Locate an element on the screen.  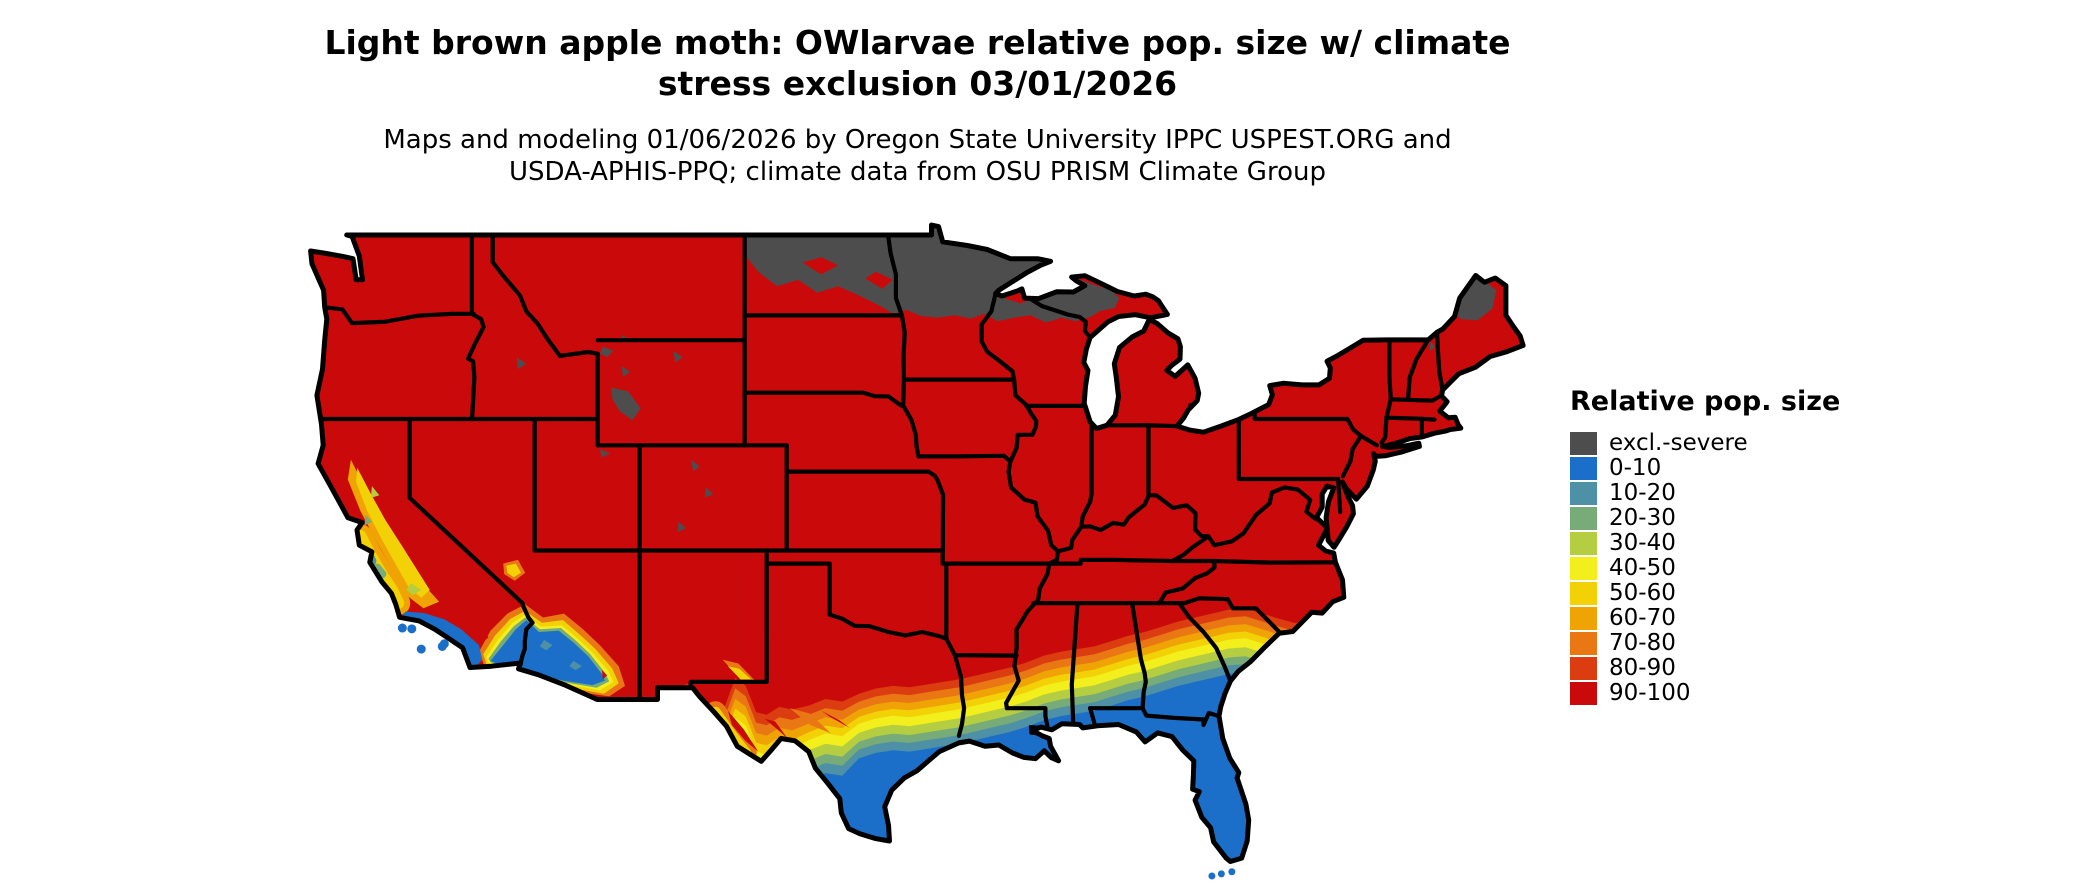
excluded-nh-speck is located at coordinates (1432, 346).